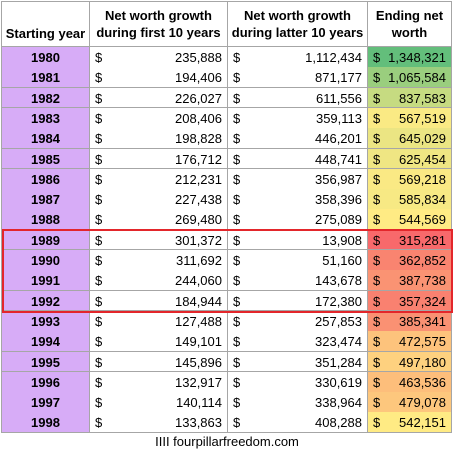 The height and width of the screenshot is (455, 454). I want to click on value-cell: $837,583, so click(410, 98).